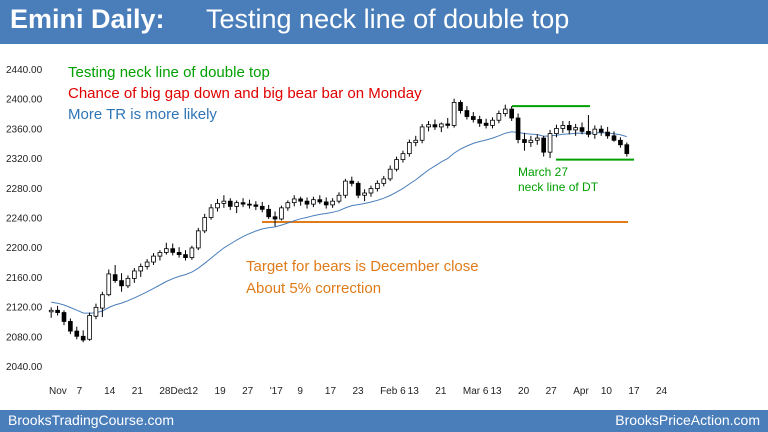  What do you see at coordinates (24, 308) in the screenshot?
I see `y-tick-label: 2120.00` at bounding box center [24, 308].